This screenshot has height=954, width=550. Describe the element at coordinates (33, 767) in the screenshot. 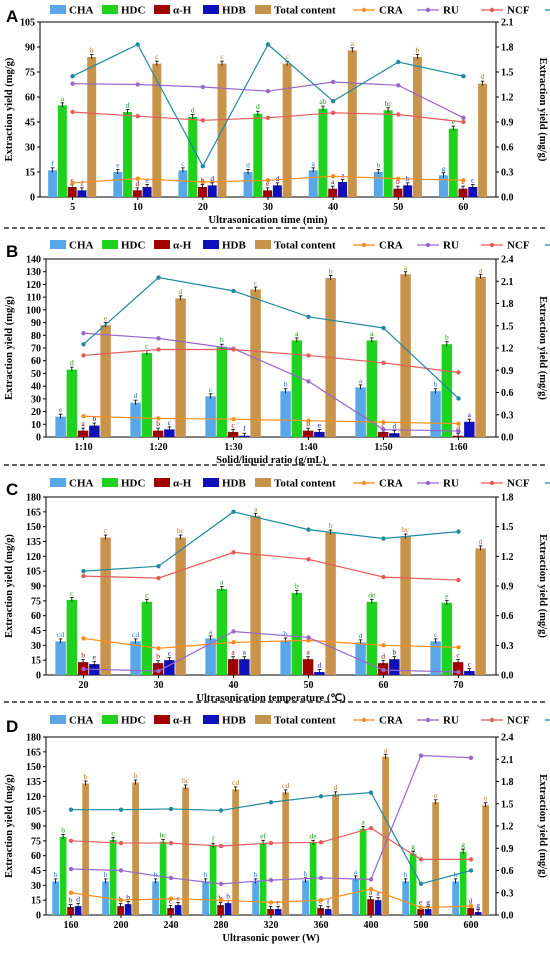

I see `left-tick-label: 150` at that location.